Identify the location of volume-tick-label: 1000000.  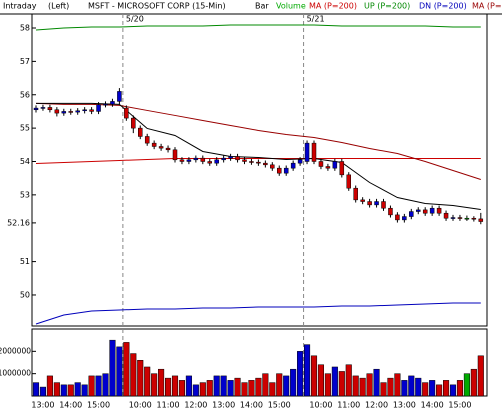
(15, 373).